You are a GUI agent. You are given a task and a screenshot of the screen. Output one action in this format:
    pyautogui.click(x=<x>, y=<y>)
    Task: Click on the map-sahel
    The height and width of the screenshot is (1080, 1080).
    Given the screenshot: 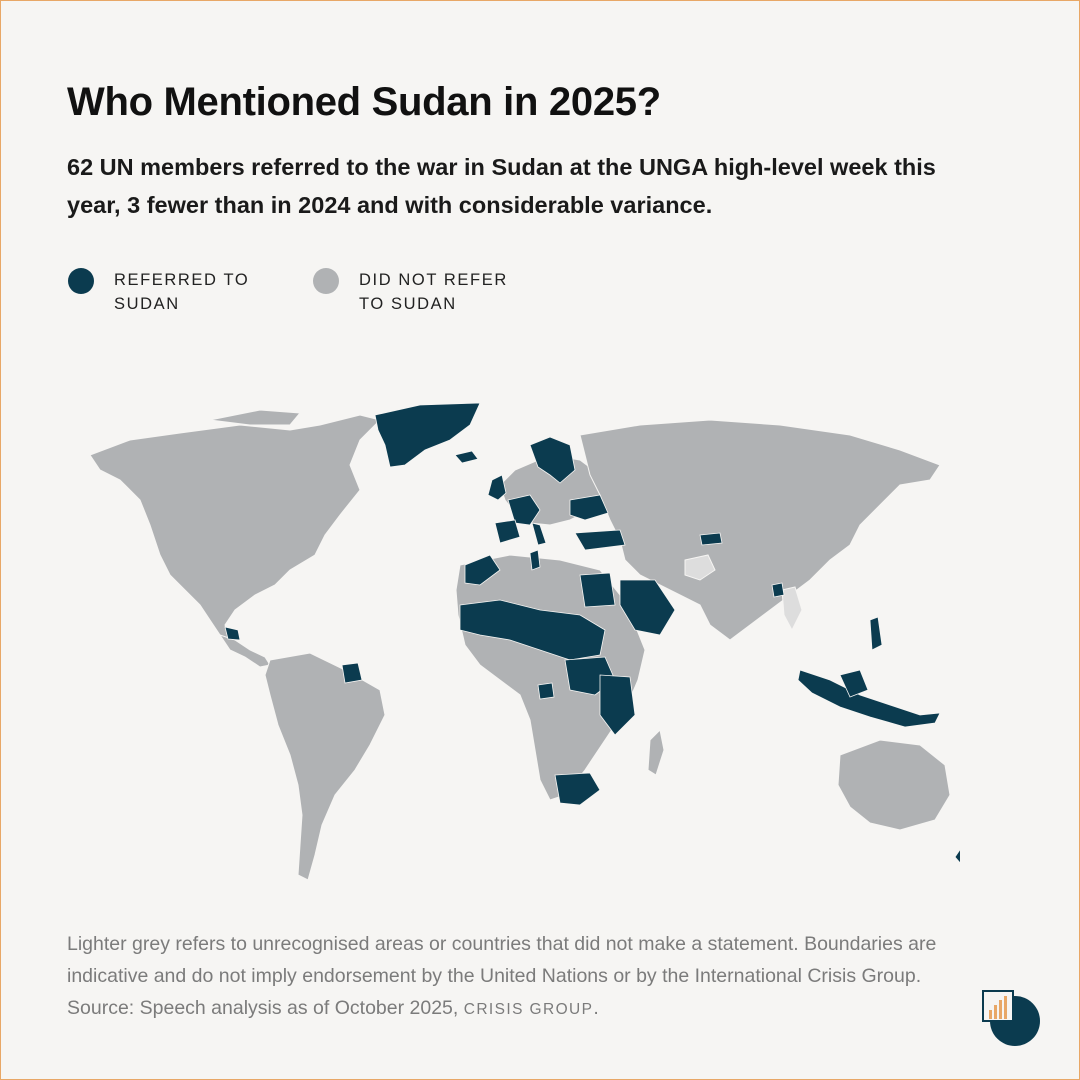 What is the action you would take?
    pyautogui.click(x=532, y=630)
    